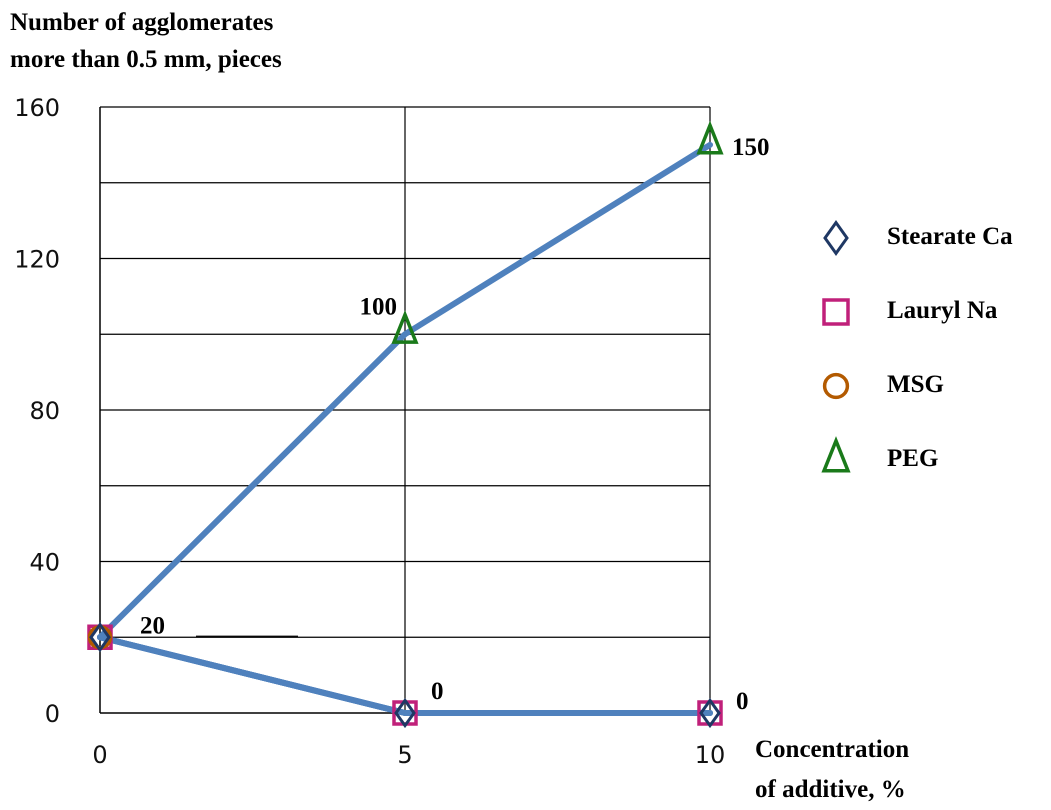  I want to click on data-label-3: 100, so click(379, 306).